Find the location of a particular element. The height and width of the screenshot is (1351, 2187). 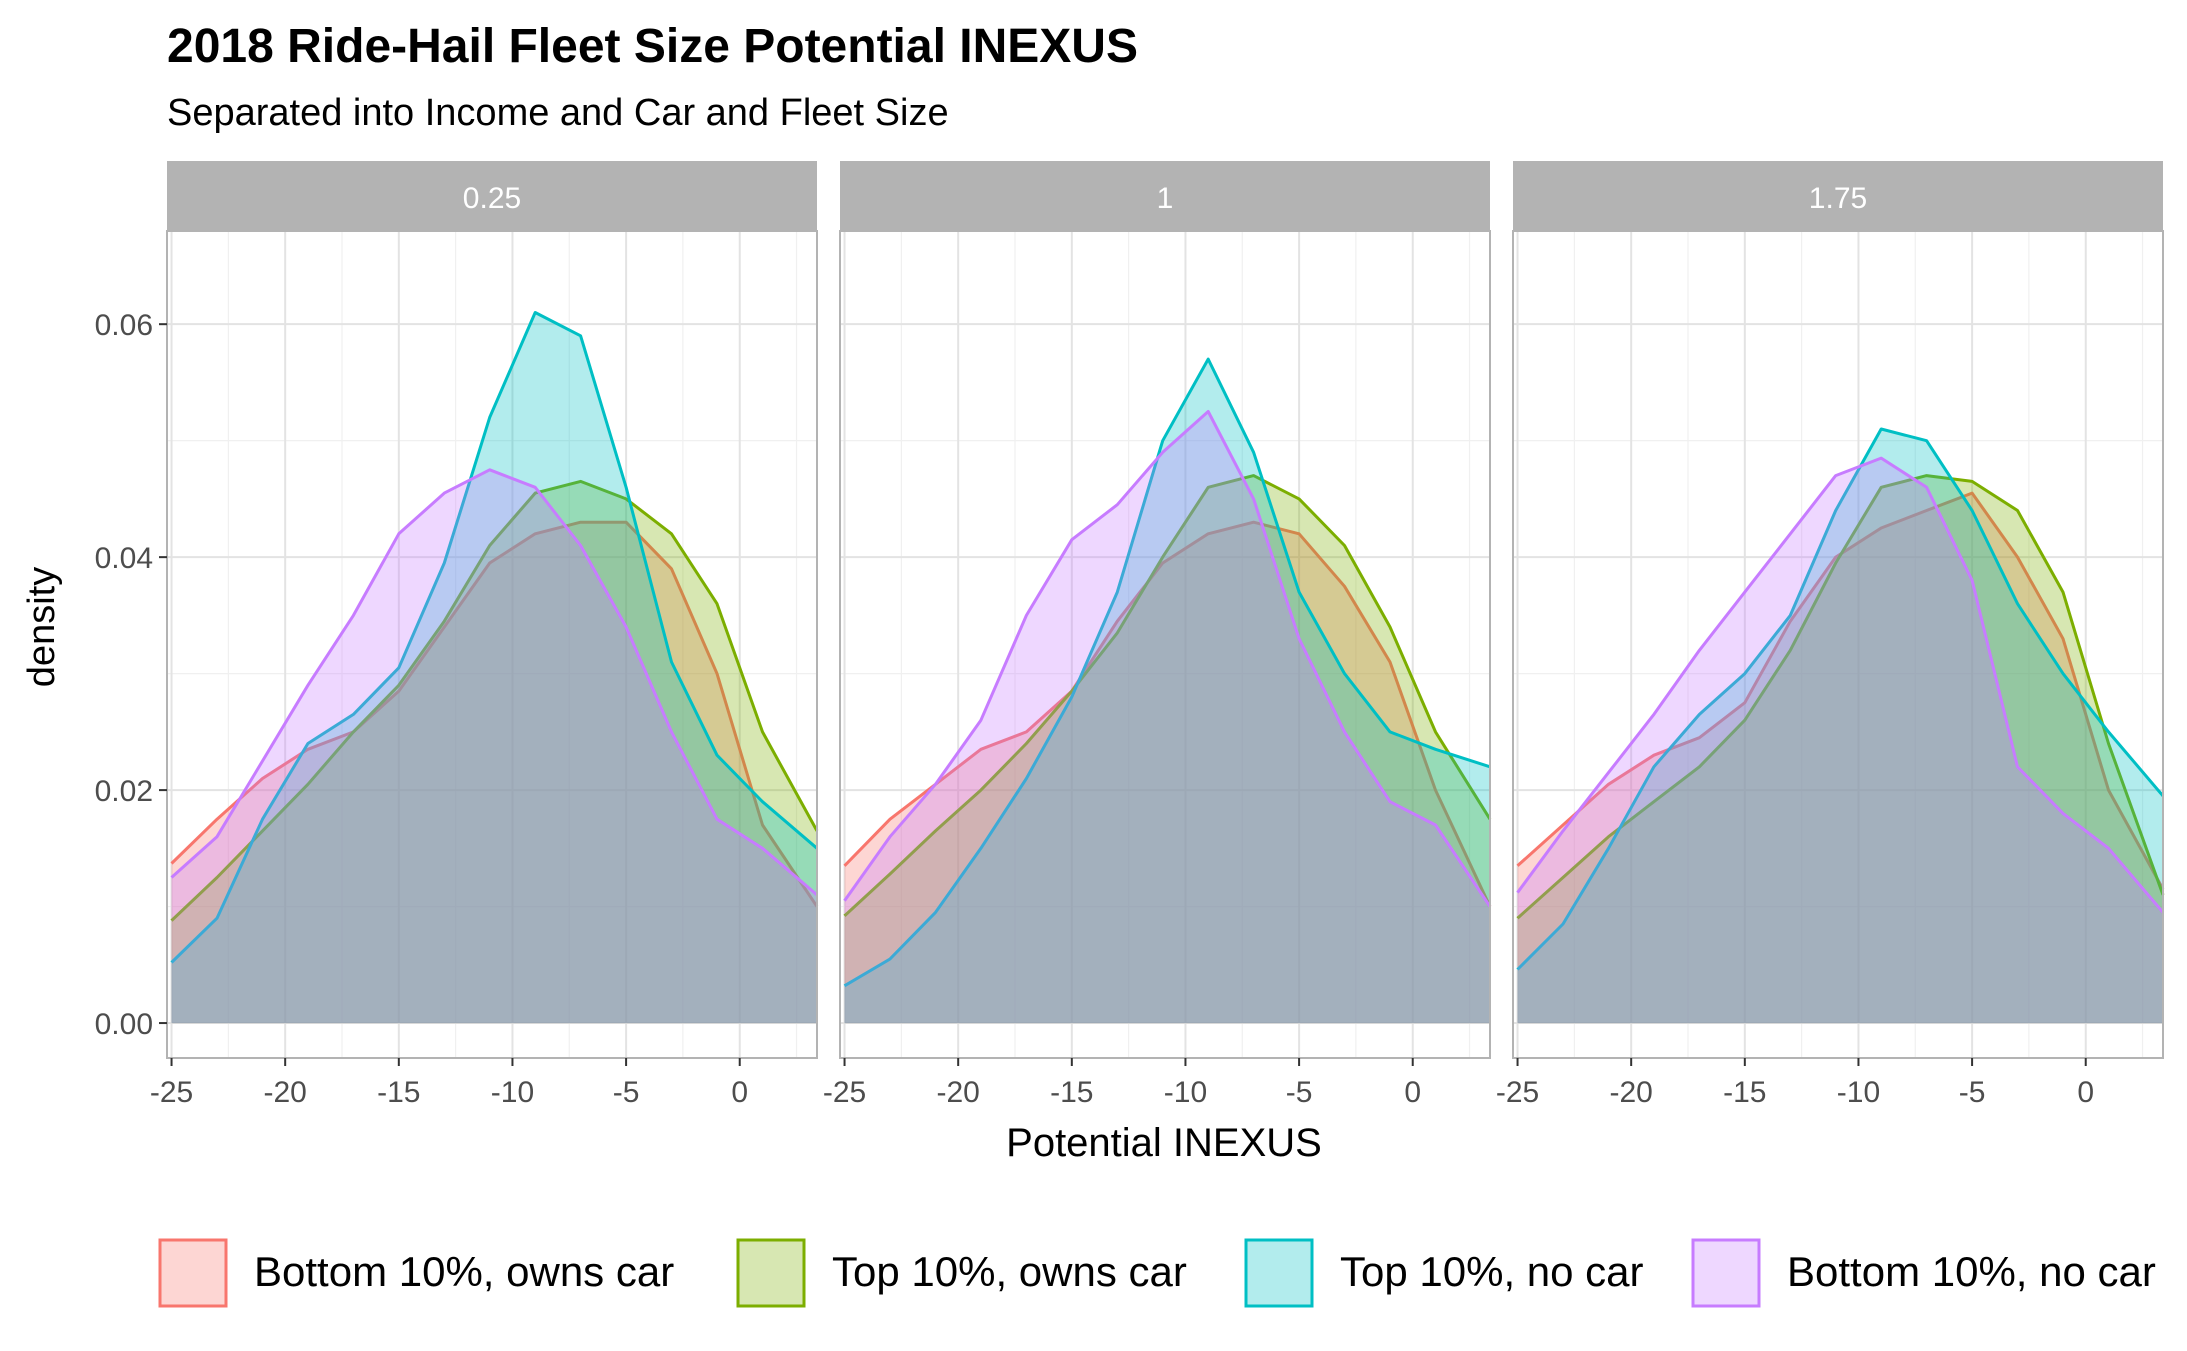

y-tick-label: 0.04 is located at coordinates (124, 558).